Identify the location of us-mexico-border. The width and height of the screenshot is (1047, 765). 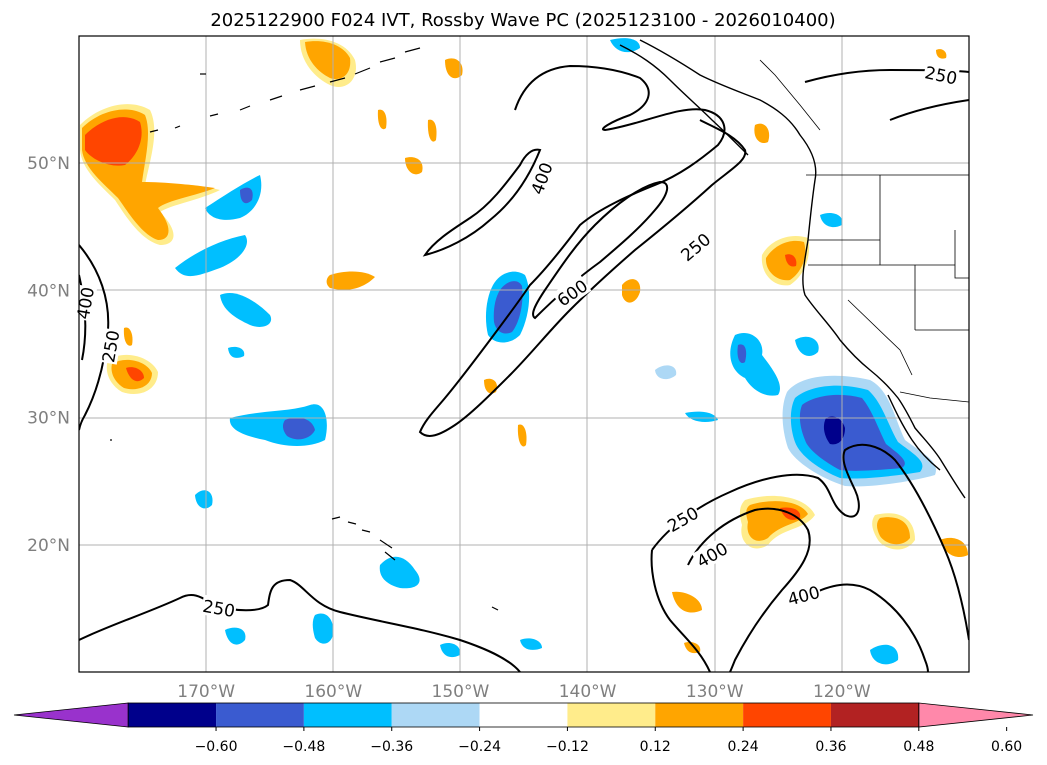
(934, 397).